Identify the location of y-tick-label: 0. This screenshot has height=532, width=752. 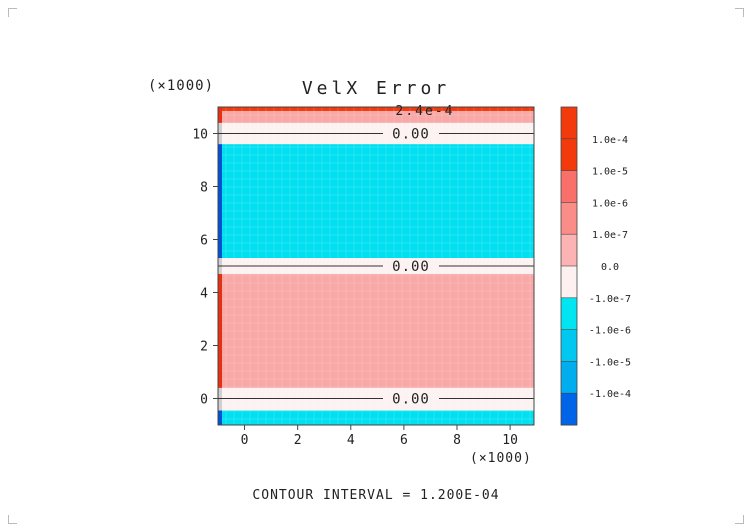
(204, 400).